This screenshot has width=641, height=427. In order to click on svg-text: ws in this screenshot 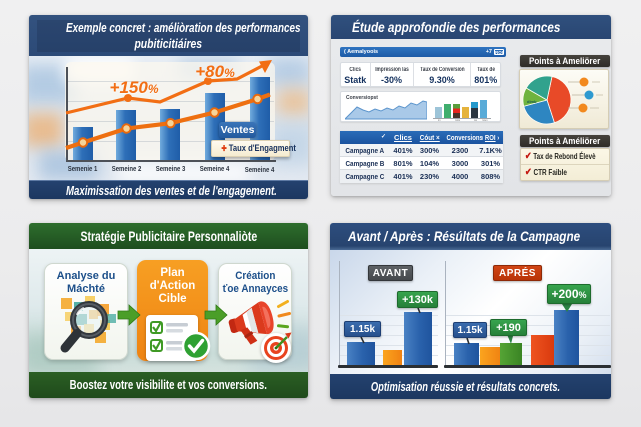, I will do `click(476, 120)`.